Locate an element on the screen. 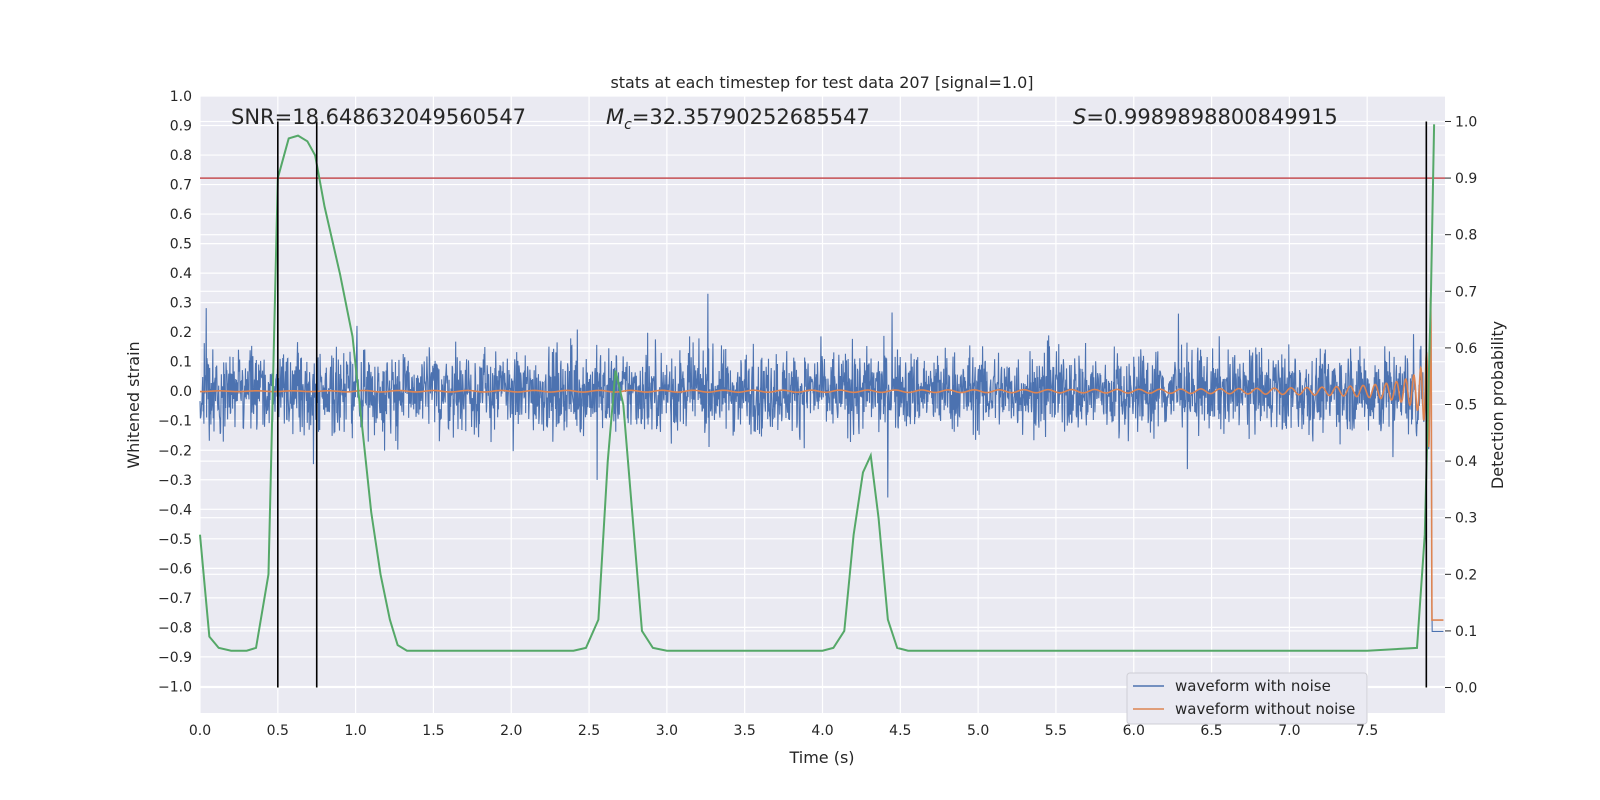 This screenshot has height=800, width=1600. y2-tick-label: 0.8 is located at coordinates (1466, 236).